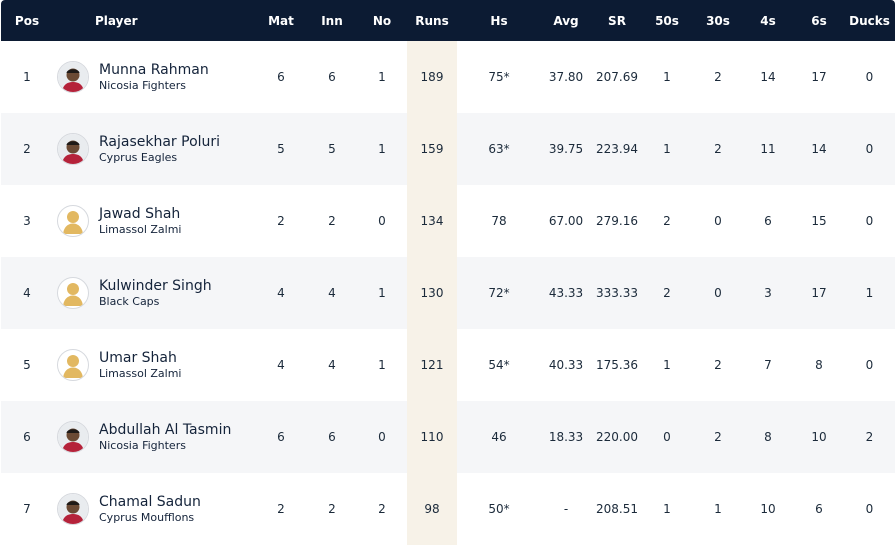 The width and height of the screenshot is (896, 547). What do you see at coordinates (819, 77) in the screenshot?
I see `sixes-cell: 17` at bounding box center [819, 77].